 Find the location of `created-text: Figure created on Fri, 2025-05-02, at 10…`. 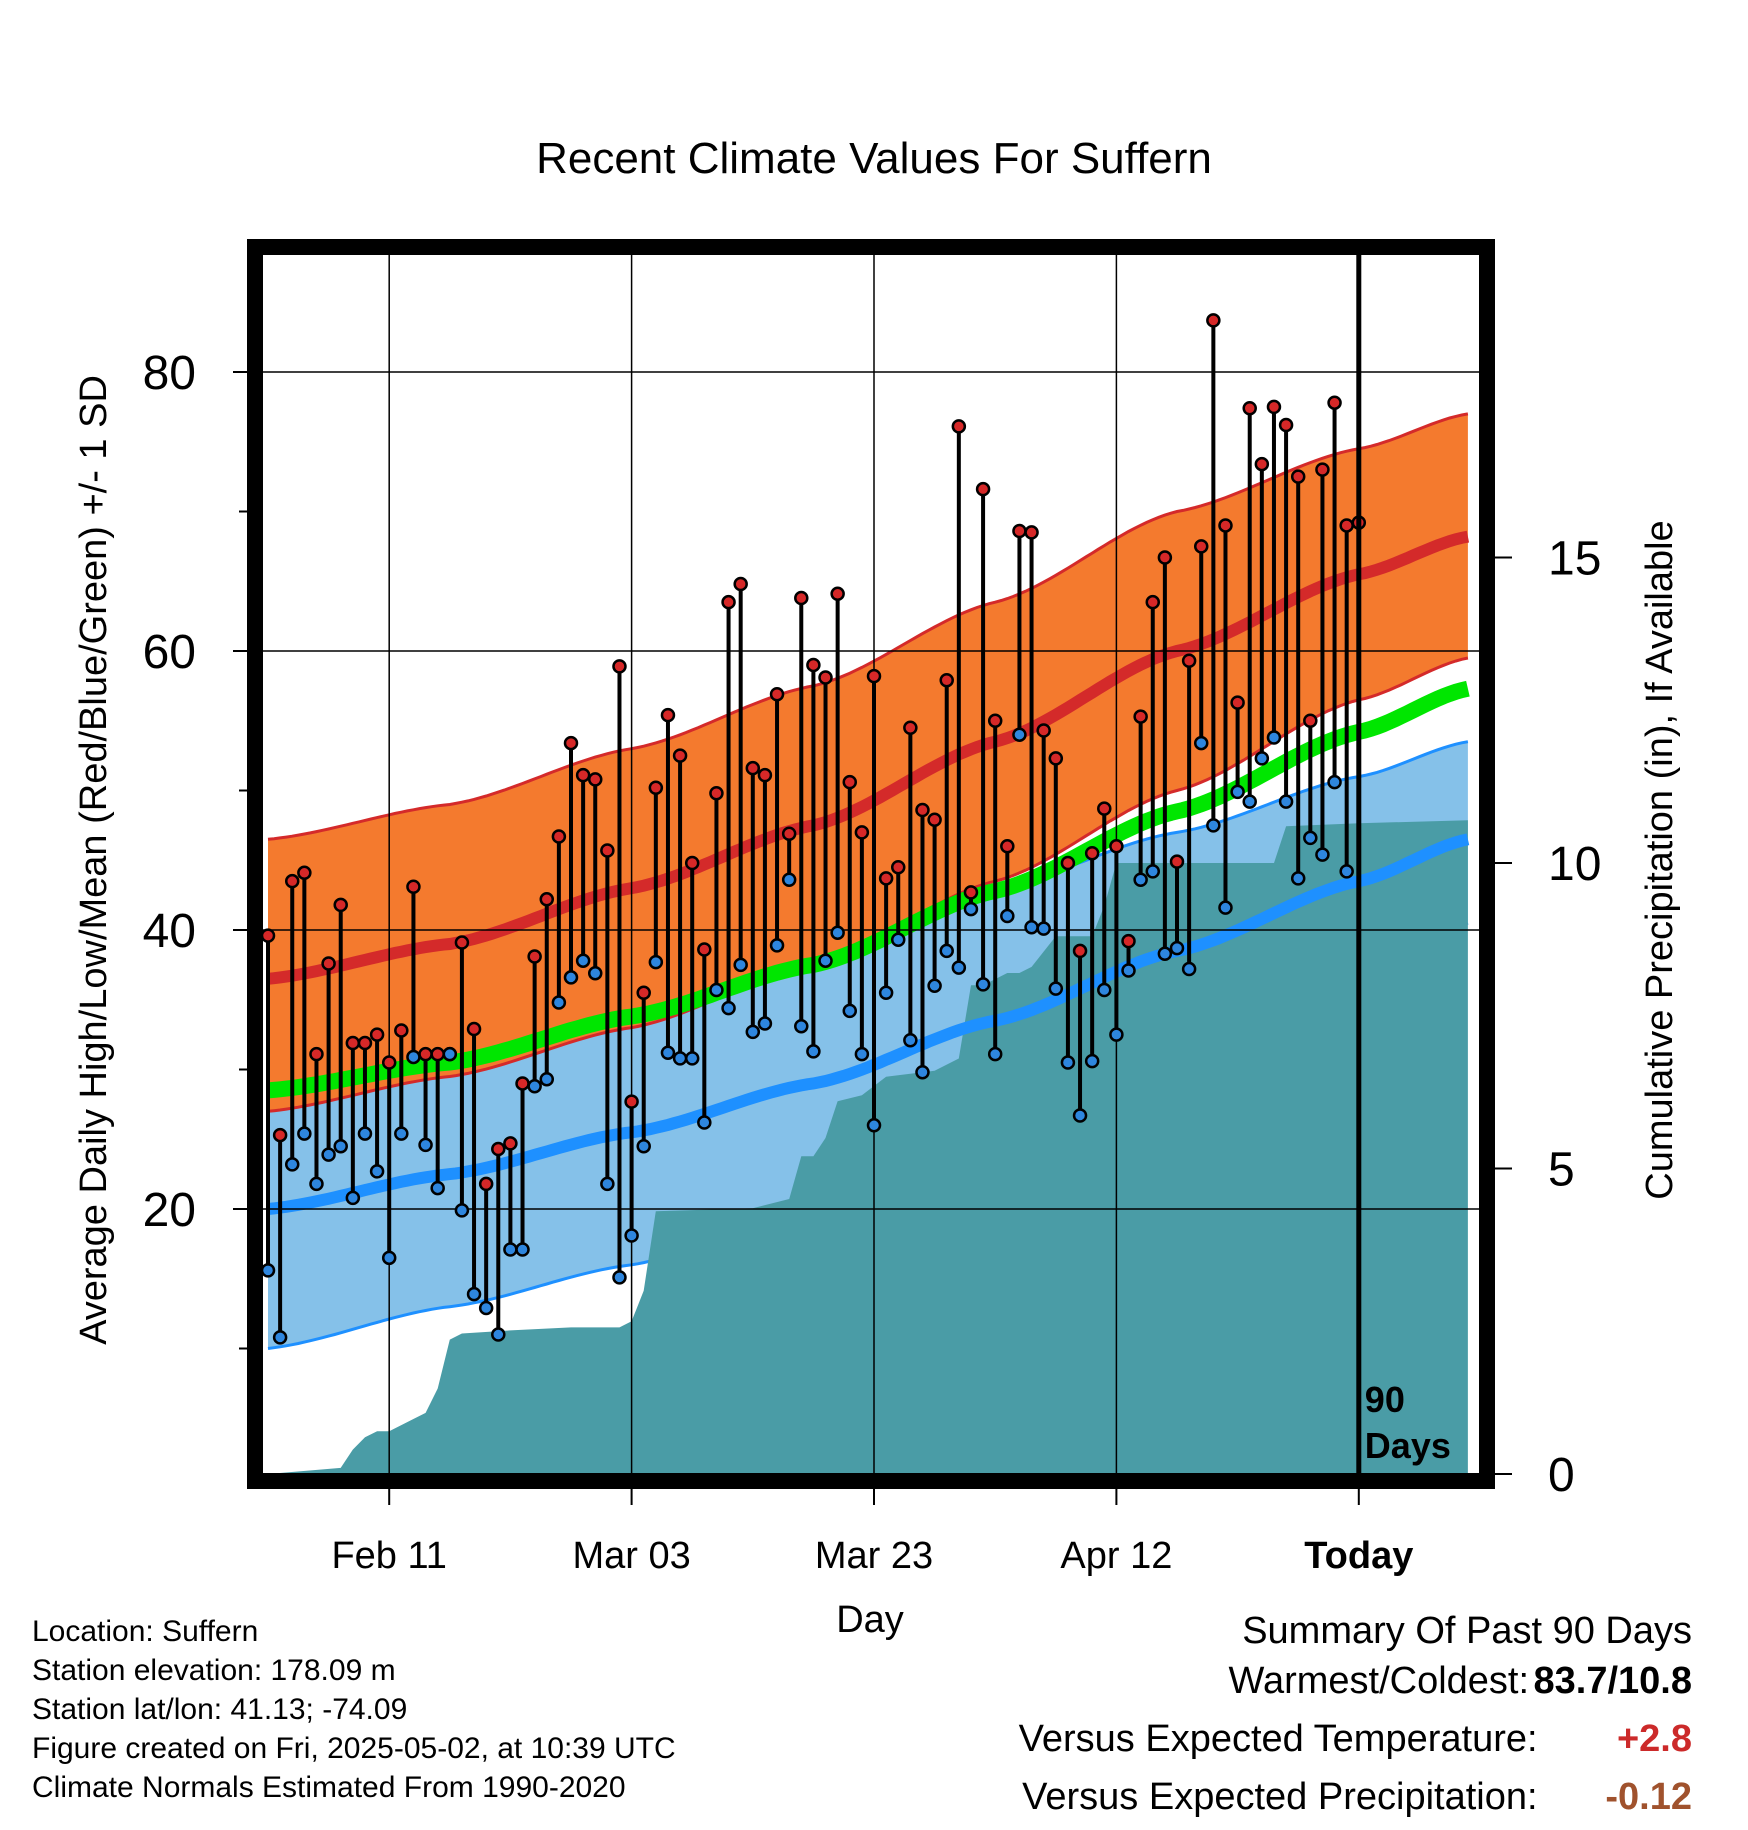

created-text: Figure created on Fri, 2025-05-02, at 10… is located at coordinates (354, 1748).